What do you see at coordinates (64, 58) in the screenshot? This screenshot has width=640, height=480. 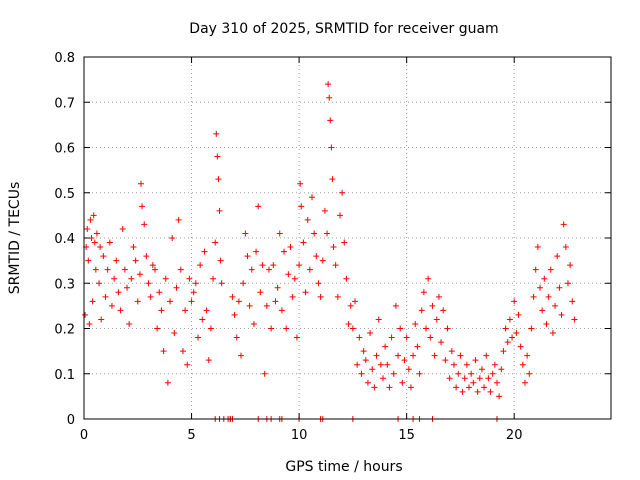 I see `y-tick-label: 0.8` at bounding box center [64, 58].